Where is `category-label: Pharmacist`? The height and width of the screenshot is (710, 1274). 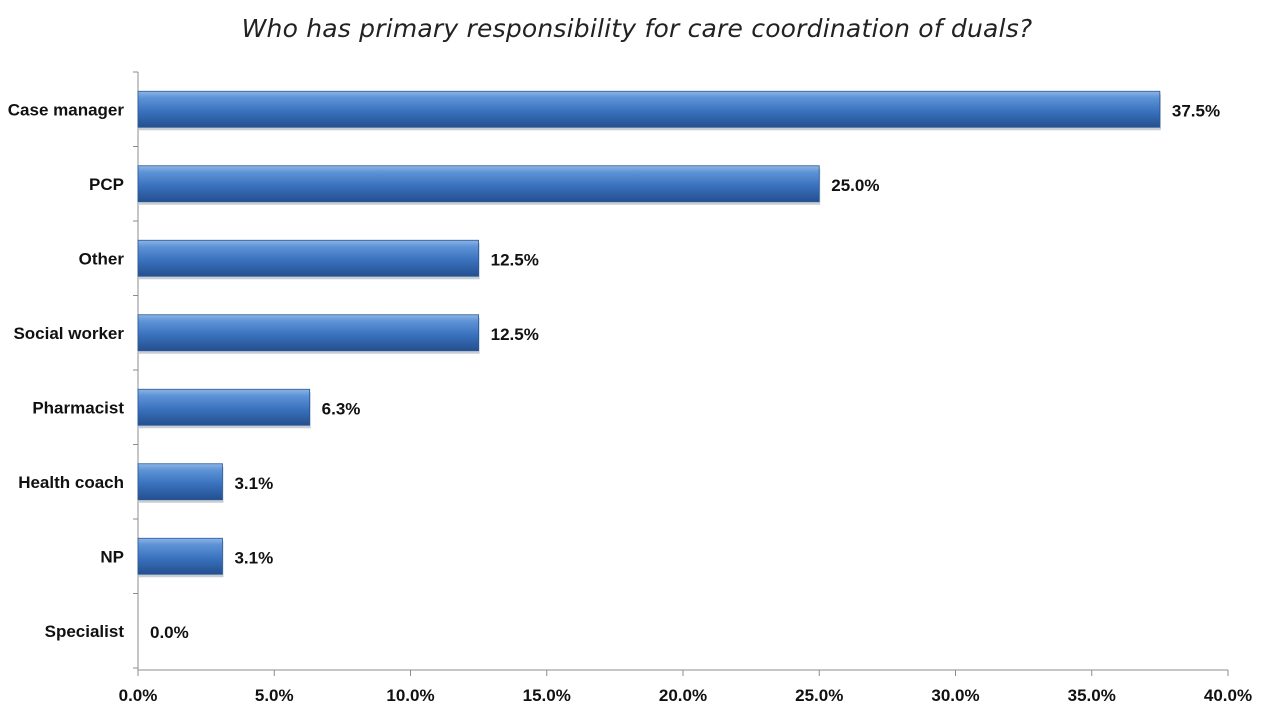 category-label: Pharmacist is located at coordinates (78, 407).